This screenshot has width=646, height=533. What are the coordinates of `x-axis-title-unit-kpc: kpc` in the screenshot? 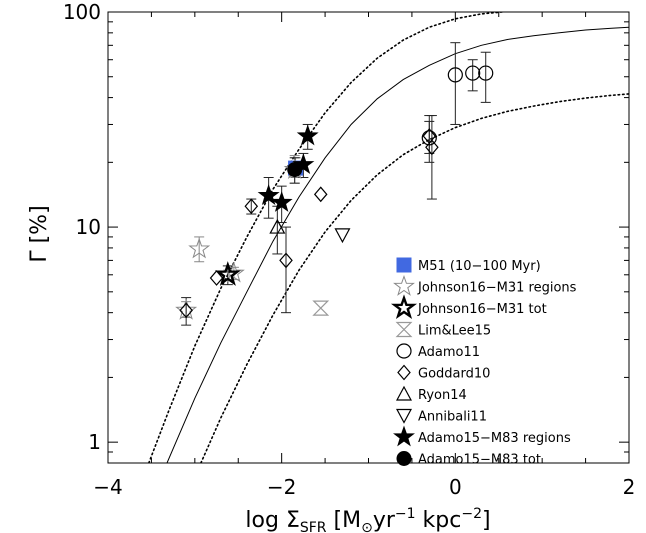 It's located at (439, 520).